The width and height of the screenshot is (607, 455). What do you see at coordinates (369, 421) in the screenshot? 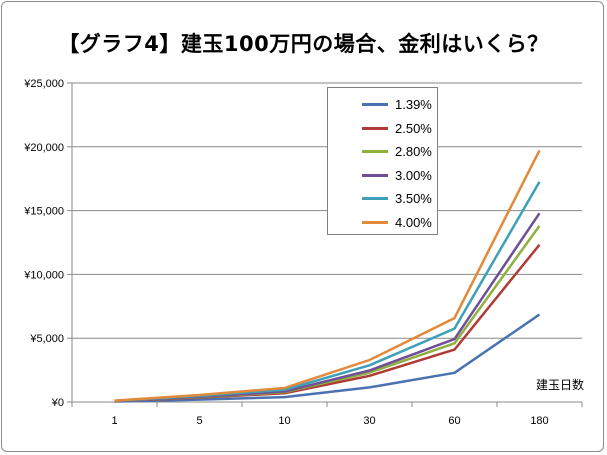
I see `x-tick-label: 30` at bounding box center [369, 421].